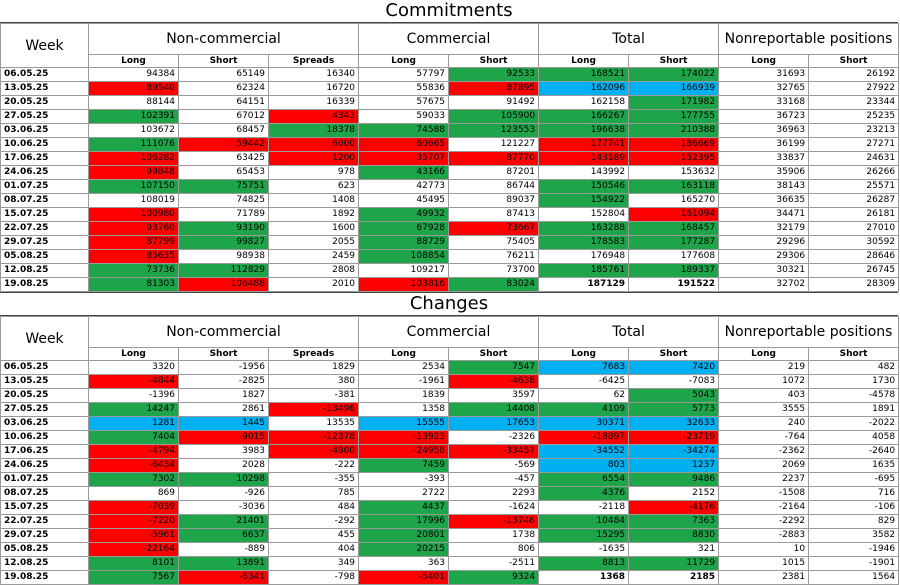 This screenshot has height=585, width=900. What do you see at coordinates (313, 451) in the screenshot?
I see `value-cell: -4800` at bounding box center [313, 451].